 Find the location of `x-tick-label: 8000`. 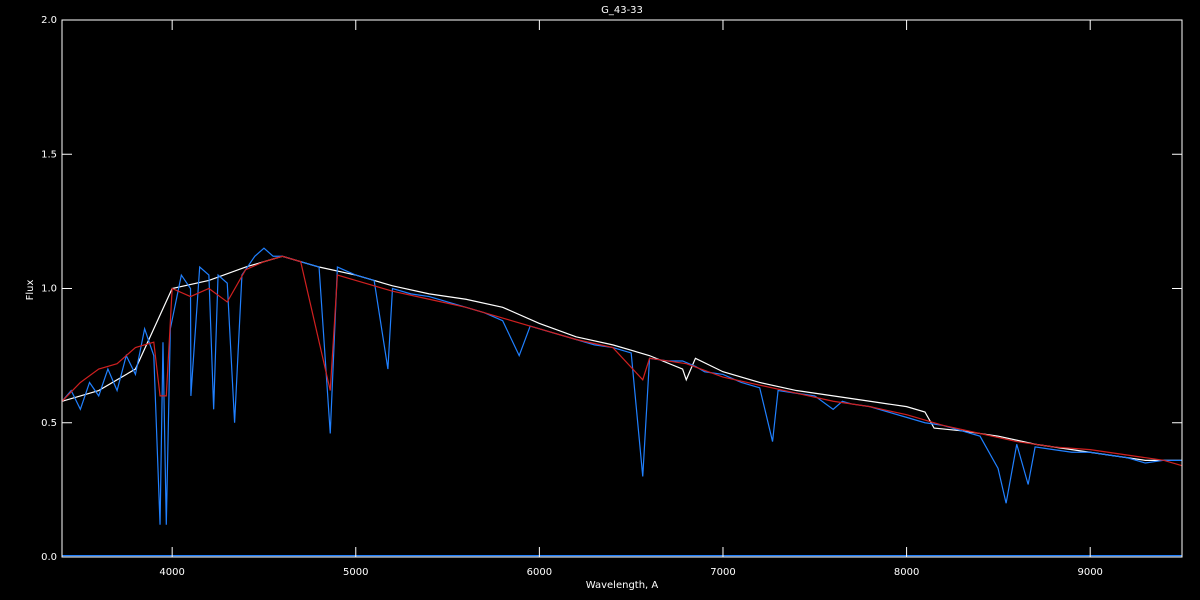

x-tick-label: 8000 is located at coordinates (906, 572).